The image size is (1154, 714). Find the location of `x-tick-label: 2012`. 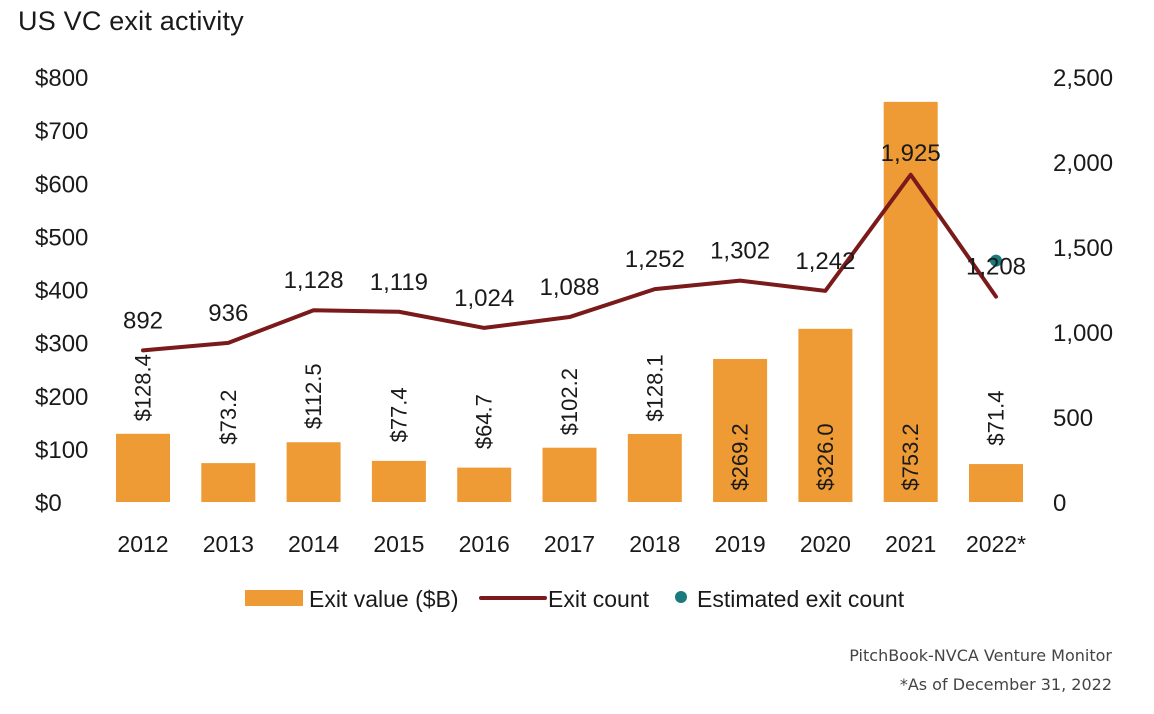

x-tick-label: 2012 is located at coordinates (142, 544).